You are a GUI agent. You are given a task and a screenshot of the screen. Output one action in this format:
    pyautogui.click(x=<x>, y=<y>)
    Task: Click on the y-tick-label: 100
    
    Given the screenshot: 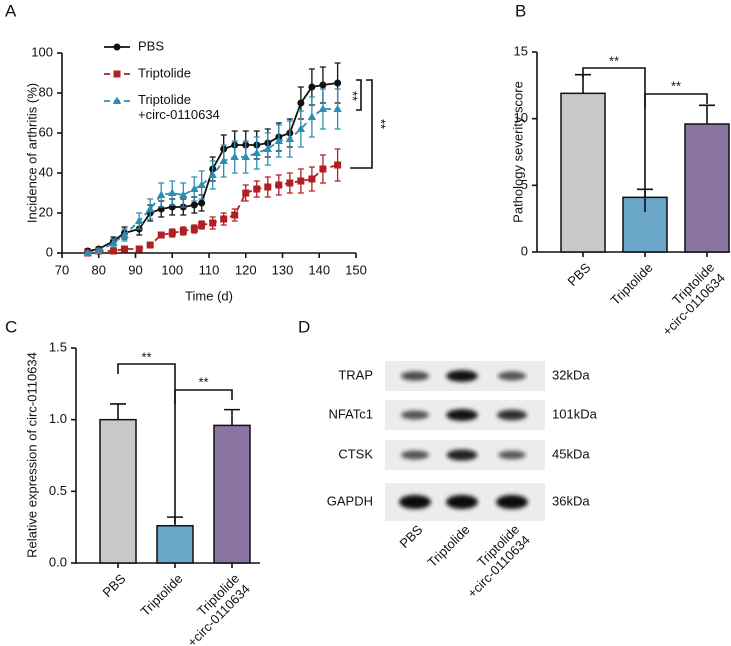 What is the action you would take?
    pyautogui.click(x=42, y=51)
    